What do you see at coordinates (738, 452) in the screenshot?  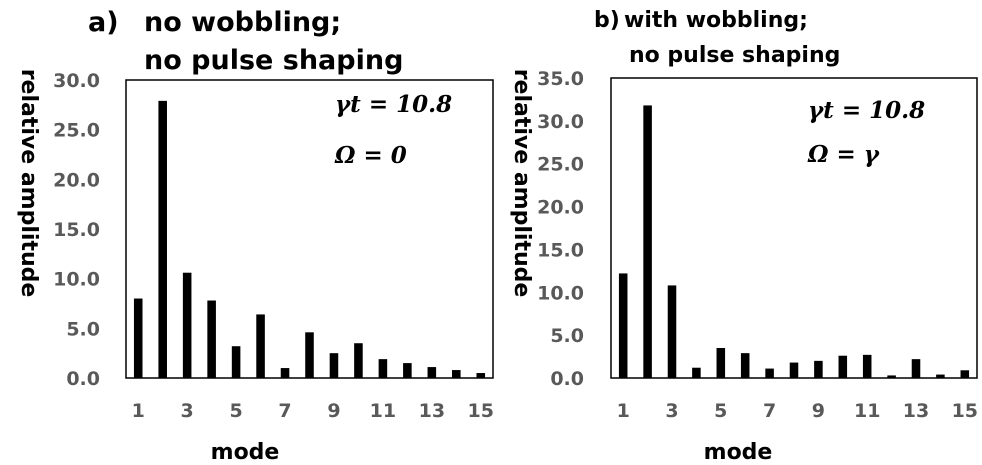 I see `x-axis-title-b: mode` at bounding box center [738, 452].